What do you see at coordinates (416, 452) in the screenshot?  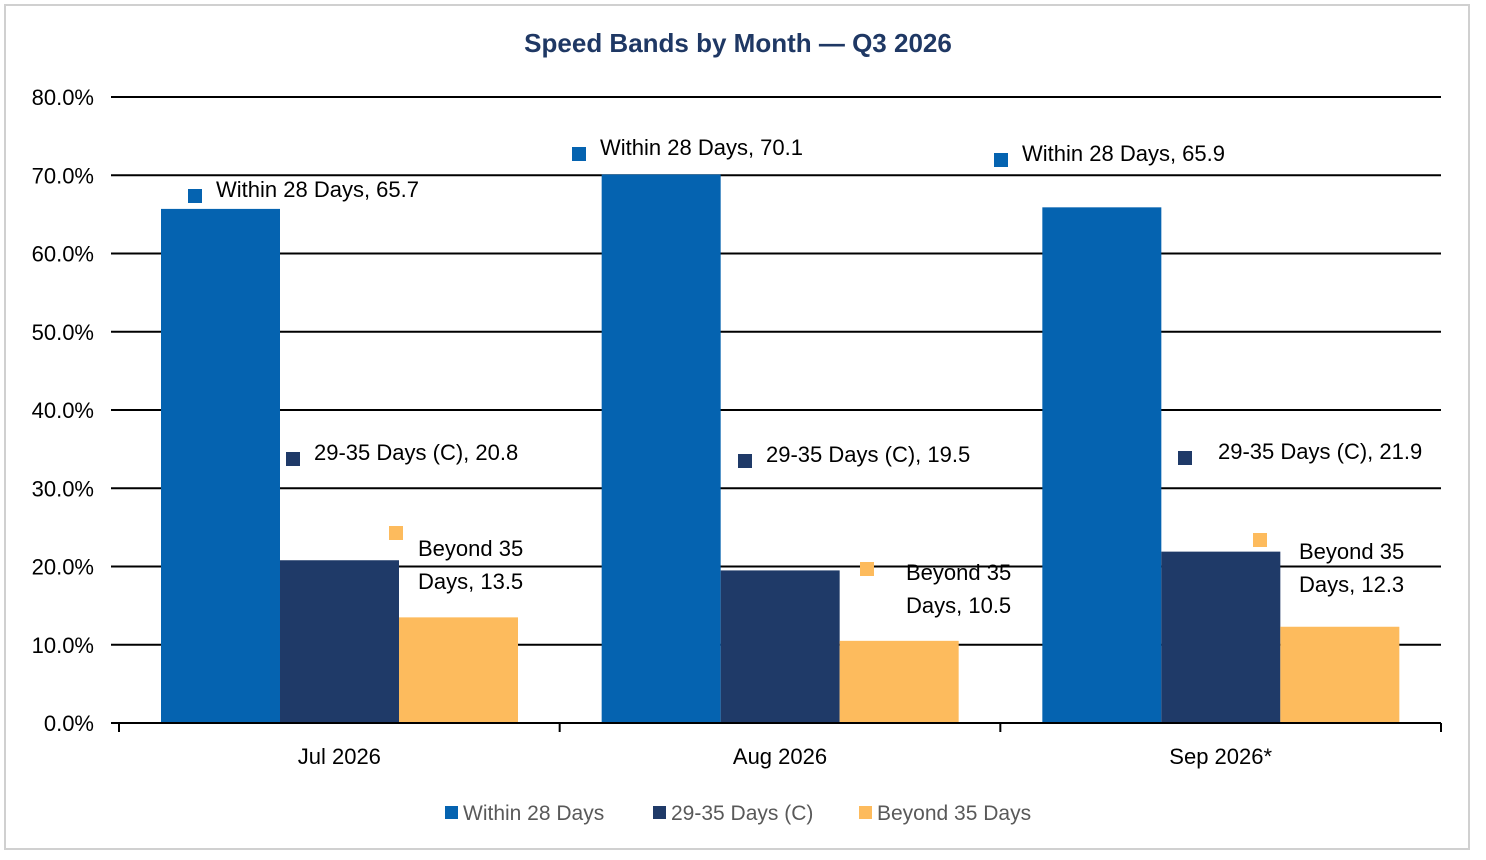 I see `data-label: 29-35 Days (C), 20.8` at bounding box center [416, 452].